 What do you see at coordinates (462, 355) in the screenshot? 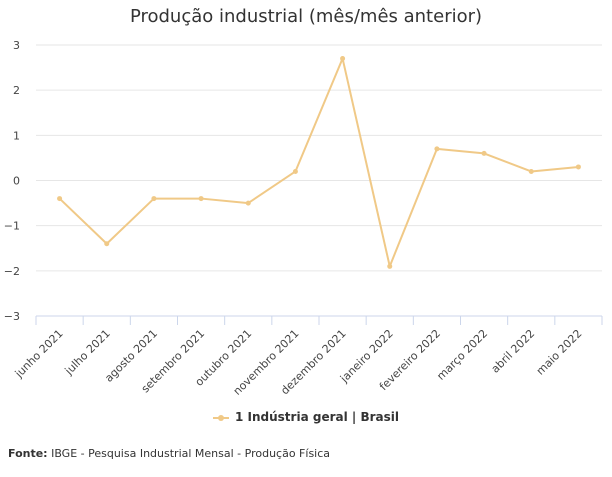
I see `x-tick-label: março 2022` at bounding box center [462, 355].